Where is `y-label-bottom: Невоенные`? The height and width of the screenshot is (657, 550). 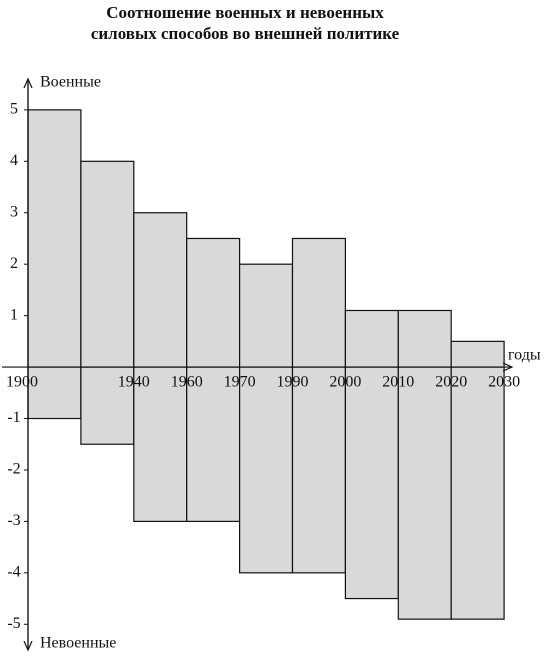 y-label-bottom: Невоенные is located at coordinates (78, 643).